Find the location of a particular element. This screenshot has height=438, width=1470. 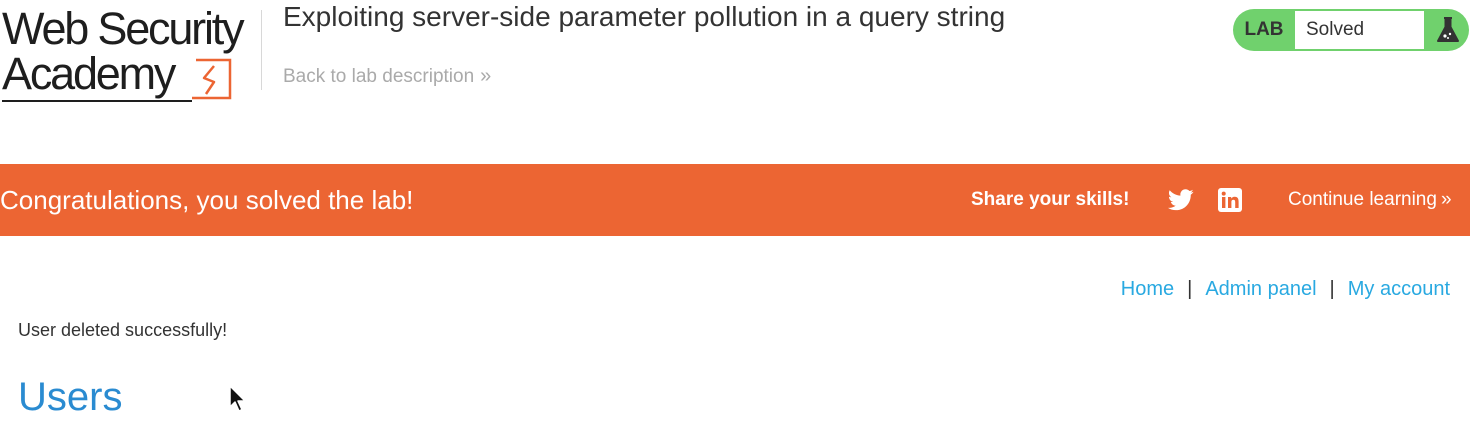

lab-status-widget: LAB Solved is located at coordinates (1351, 30).